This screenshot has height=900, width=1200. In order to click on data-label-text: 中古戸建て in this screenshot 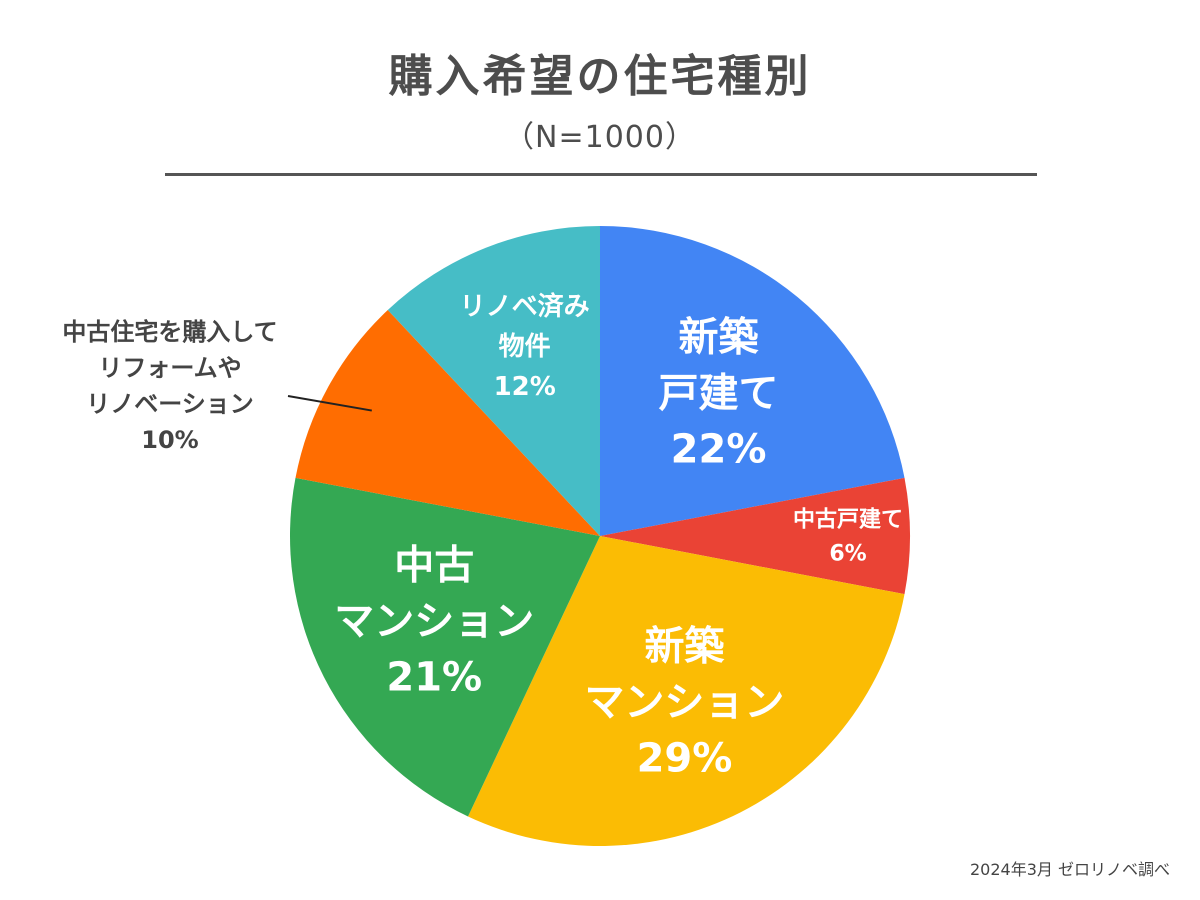, I will do `click(848, 520)`.